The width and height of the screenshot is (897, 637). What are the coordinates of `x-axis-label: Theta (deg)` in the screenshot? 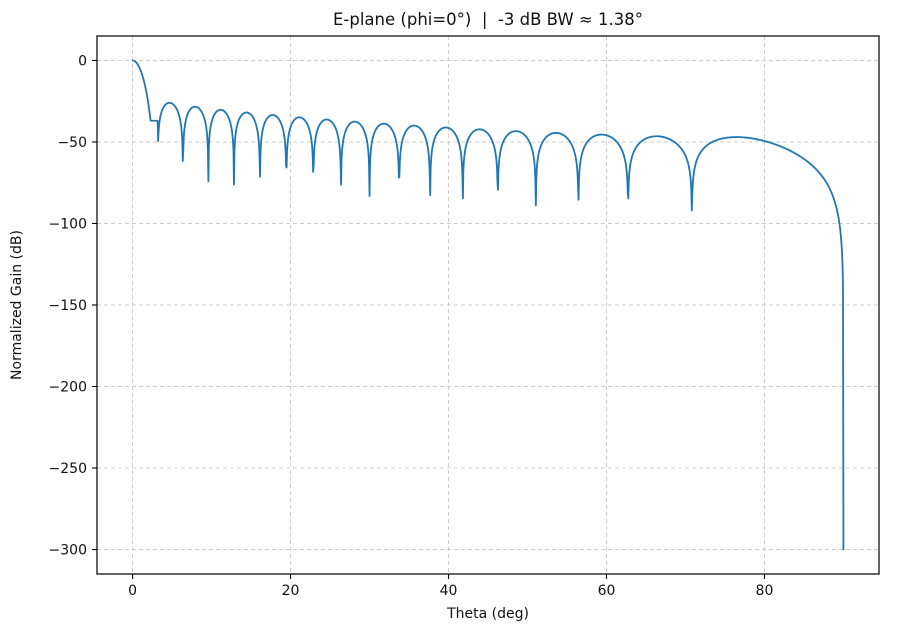 It's located at (488, 614).